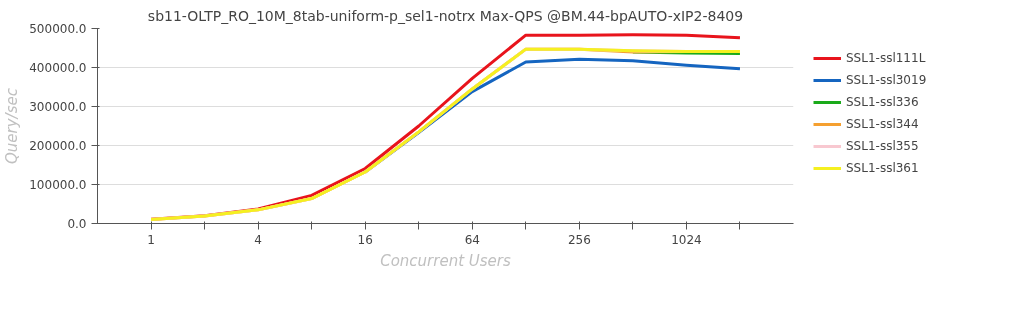  Describe the element at coordinates (365, 239) in the screenshot. I see `x-tick-label: 16` at that location.